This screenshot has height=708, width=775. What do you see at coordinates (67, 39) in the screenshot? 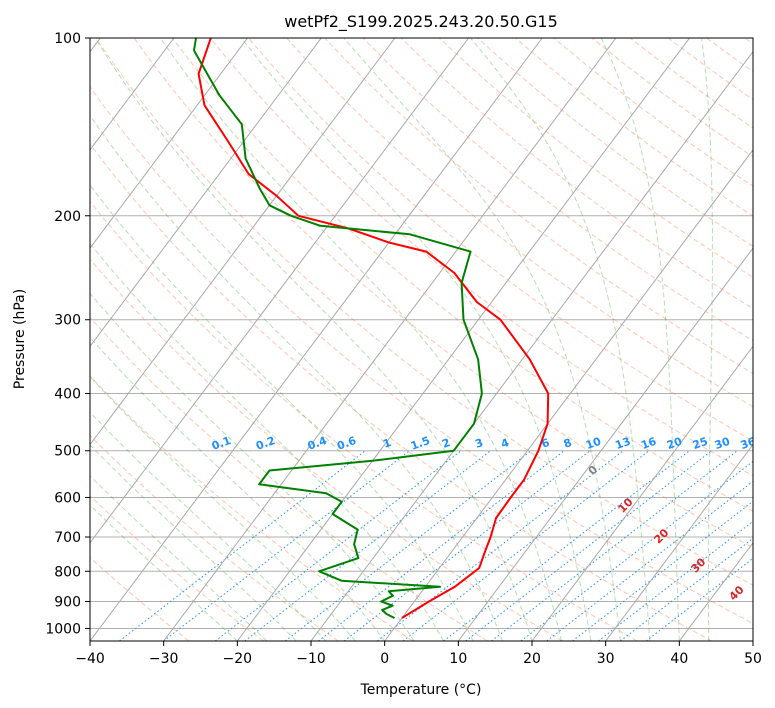
I see `y-tick-label: 100` at bounding box center [67, 39].